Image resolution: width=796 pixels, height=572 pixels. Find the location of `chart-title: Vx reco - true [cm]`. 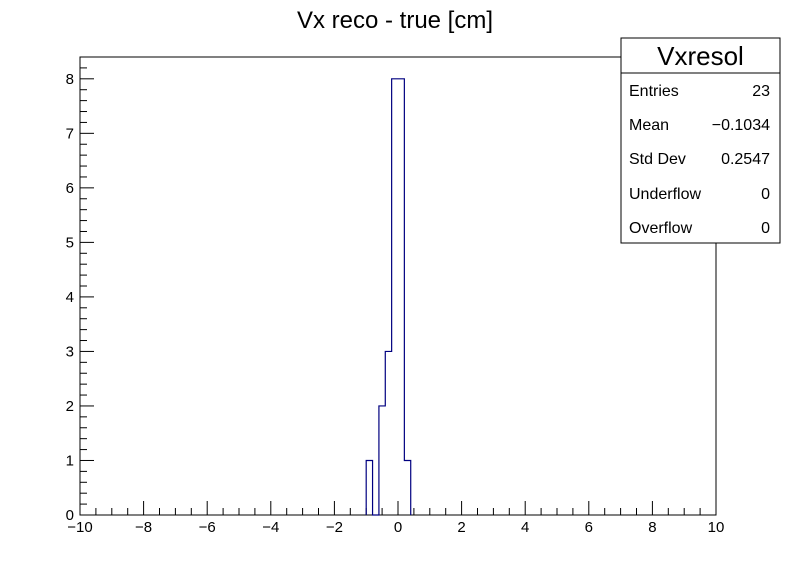

chart-title: Vx reco - true [cm] is located at coordinates (395, 20).